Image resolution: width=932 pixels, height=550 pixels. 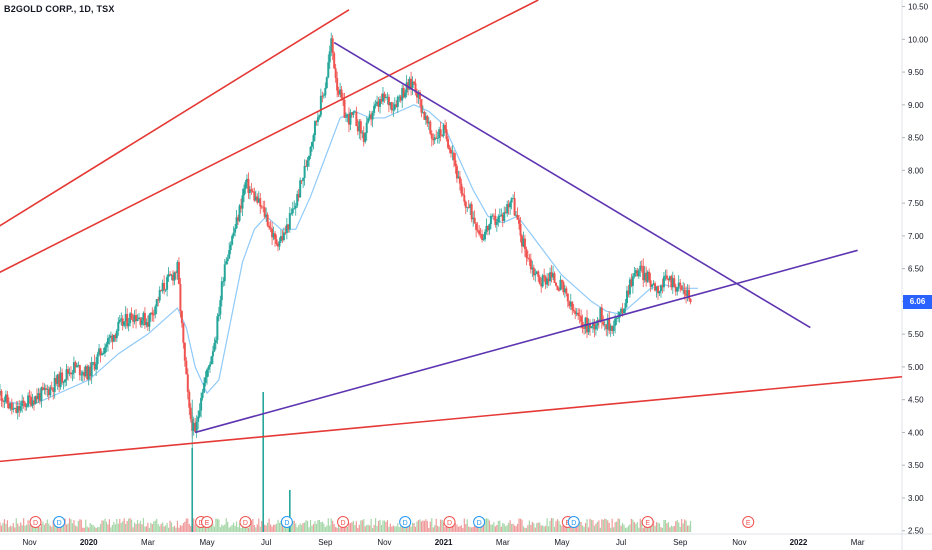 What do you see at coordinates (916, 105) in the screenshot?
I see `y-tick-label: 9.00` at bounding box center [916, 105].